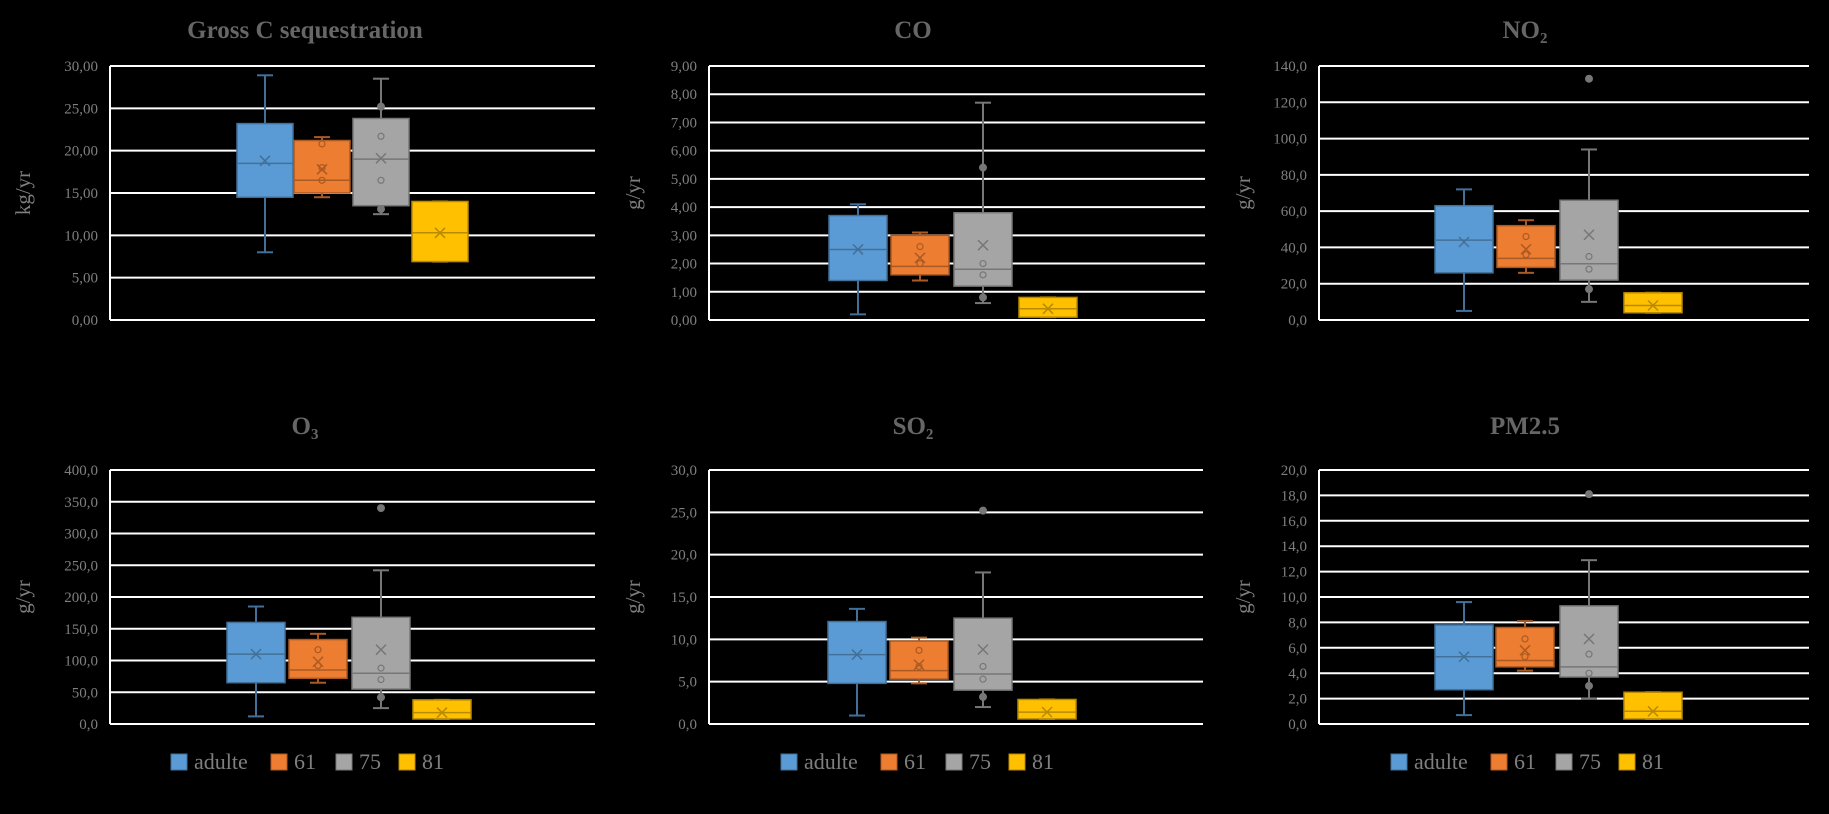 This screenshot has width=1829, height=814. I want to click on y-tick-label: 150,0, so click(81, 630).